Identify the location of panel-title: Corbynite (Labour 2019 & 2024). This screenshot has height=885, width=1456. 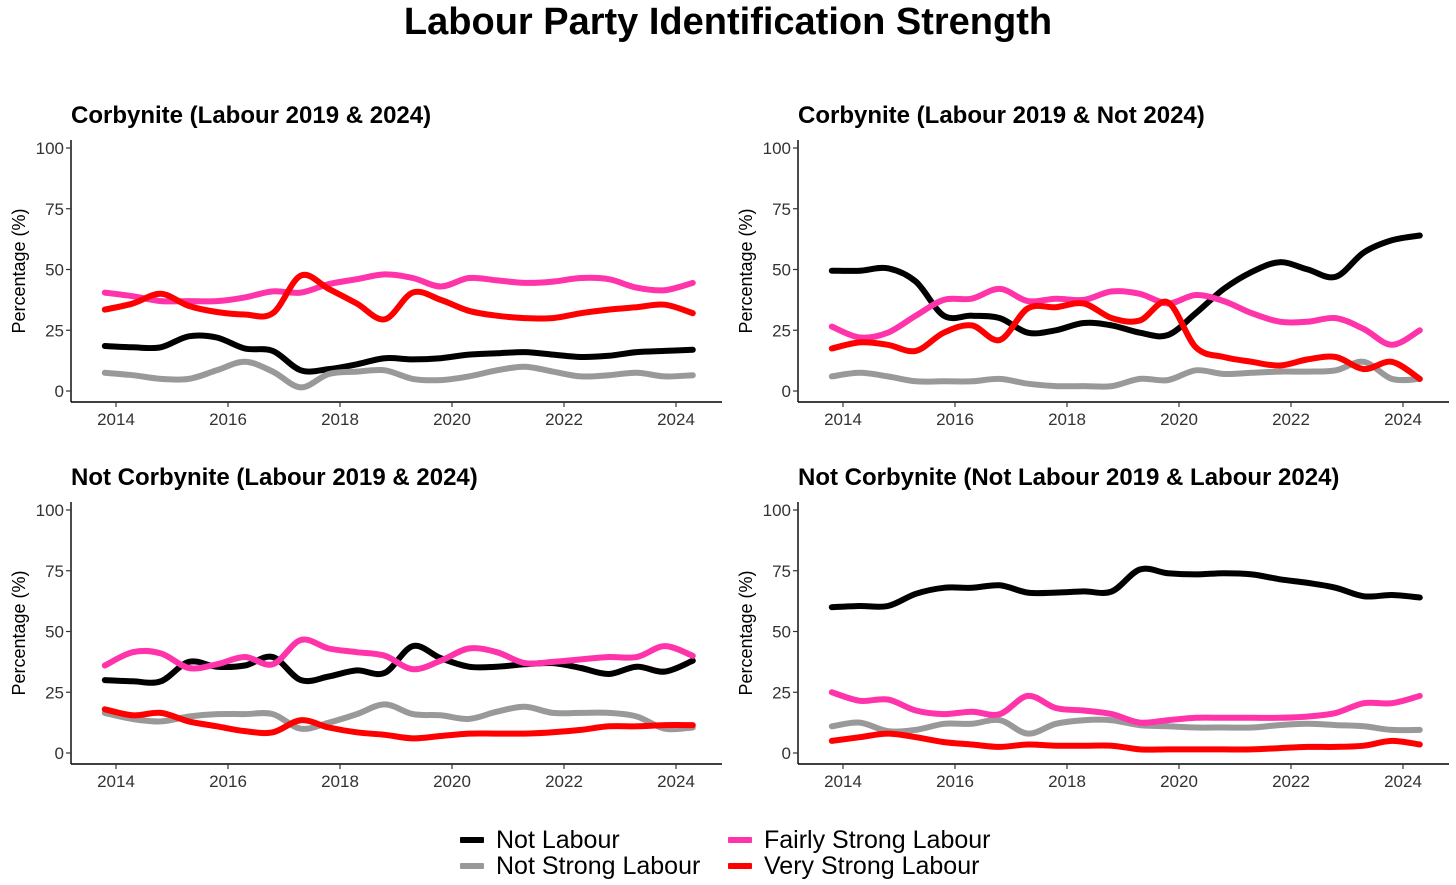
(251, 115).